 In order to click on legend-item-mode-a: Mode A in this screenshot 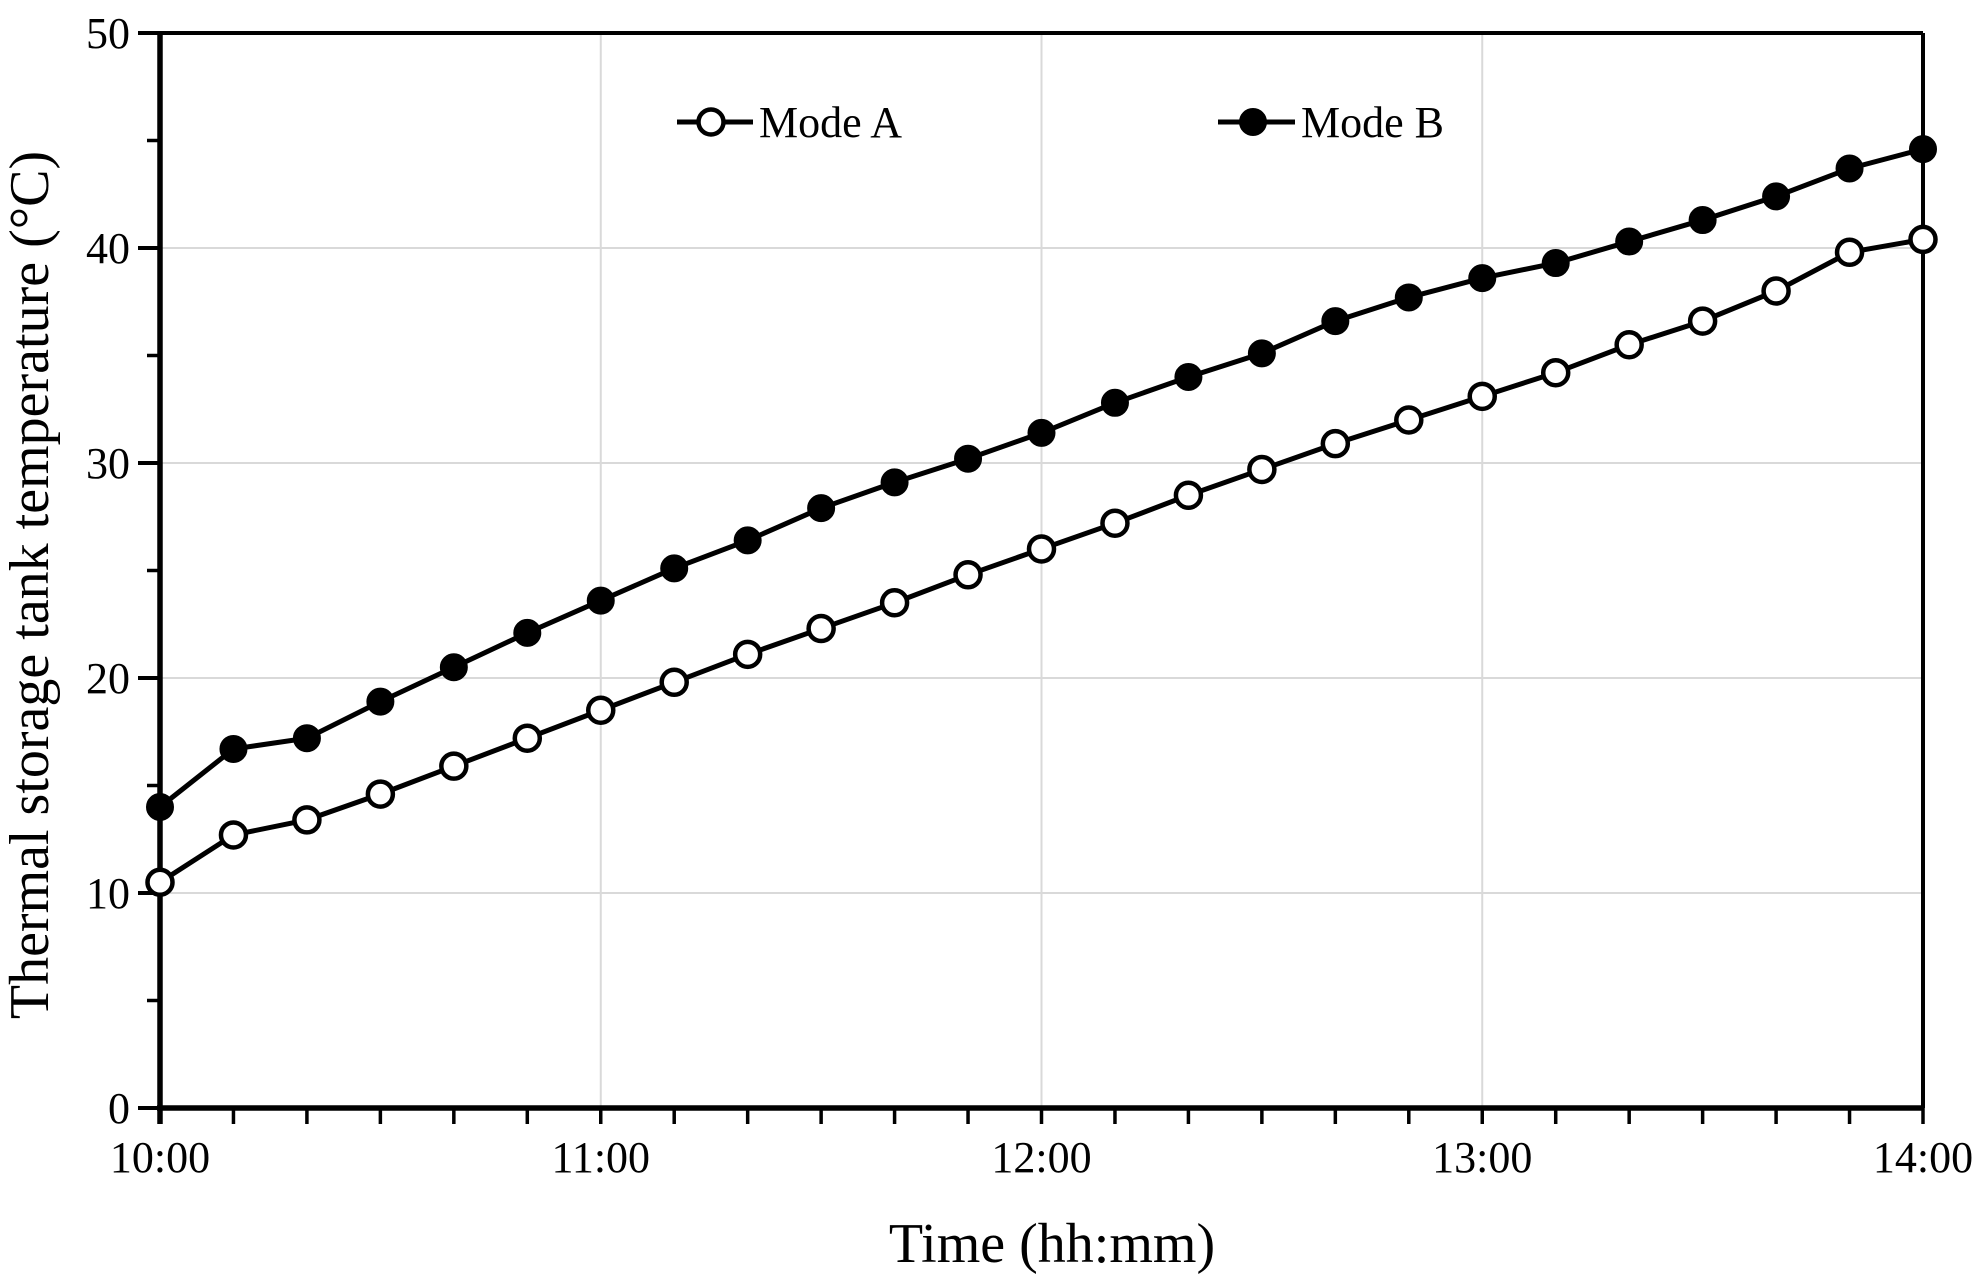, I will do `click(789, 122)`.